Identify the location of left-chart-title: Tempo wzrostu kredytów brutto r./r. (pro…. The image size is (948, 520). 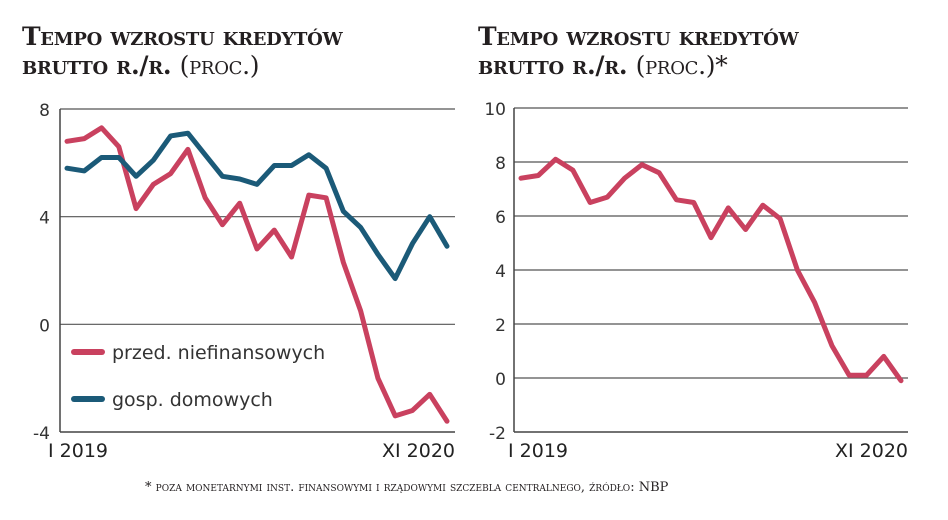
(182, 51).